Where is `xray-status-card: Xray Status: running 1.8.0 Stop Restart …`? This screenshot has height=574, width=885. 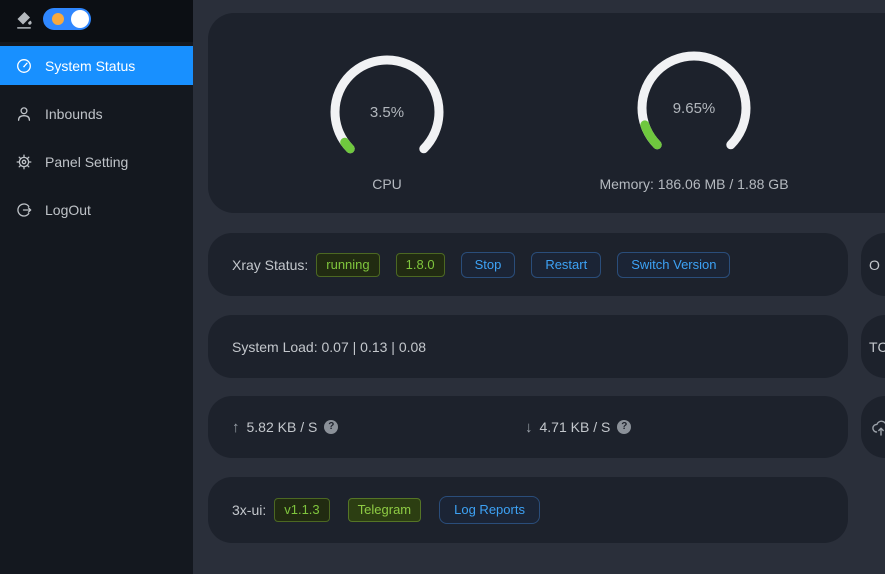 xray-status-card: Xray Status: running 1.8.0 Stop Restart … is located at coordinates (528, 264).